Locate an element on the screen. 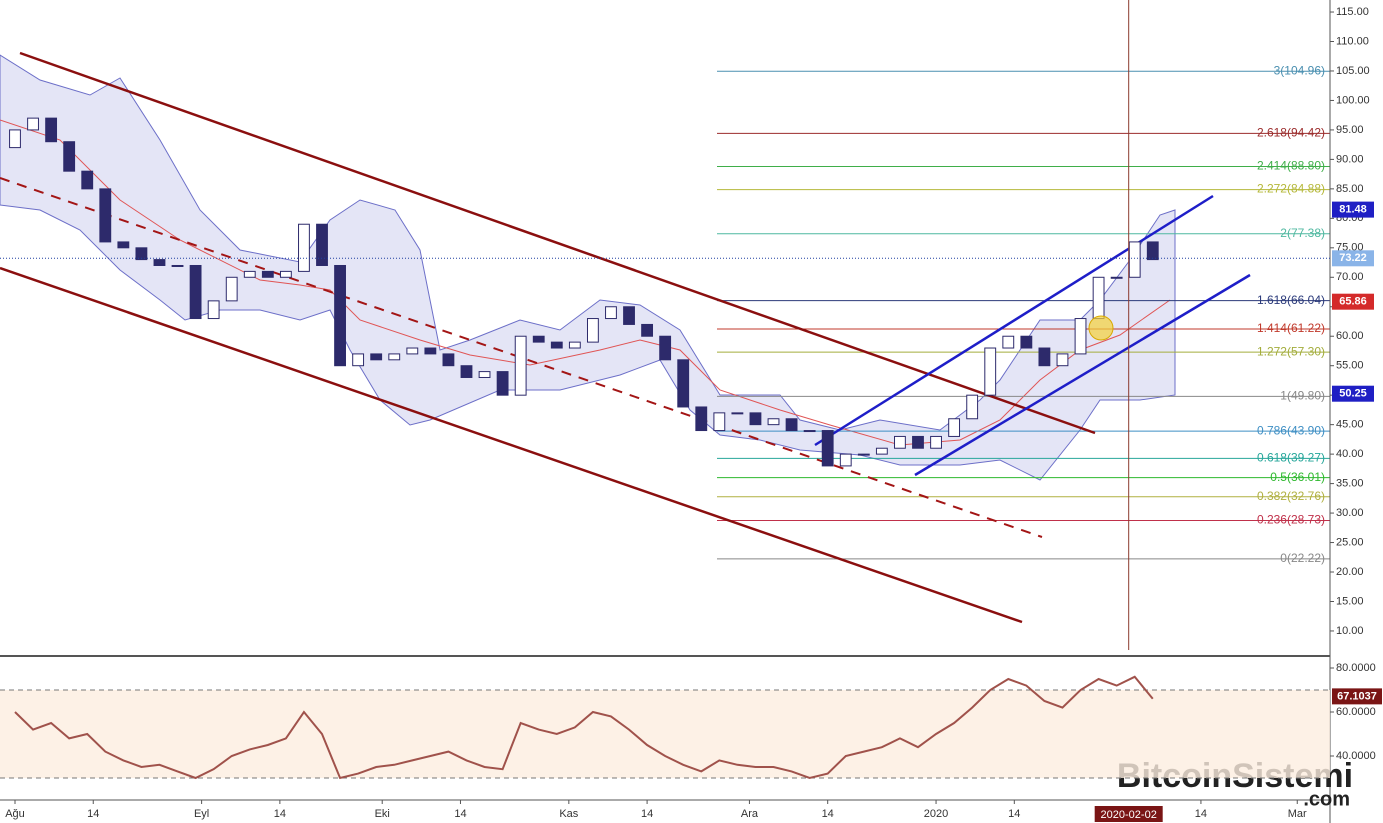 The width and height of the screenshot is (1383, 823). y-tick-label: 100.00 is located at coordinates (1353, 100).